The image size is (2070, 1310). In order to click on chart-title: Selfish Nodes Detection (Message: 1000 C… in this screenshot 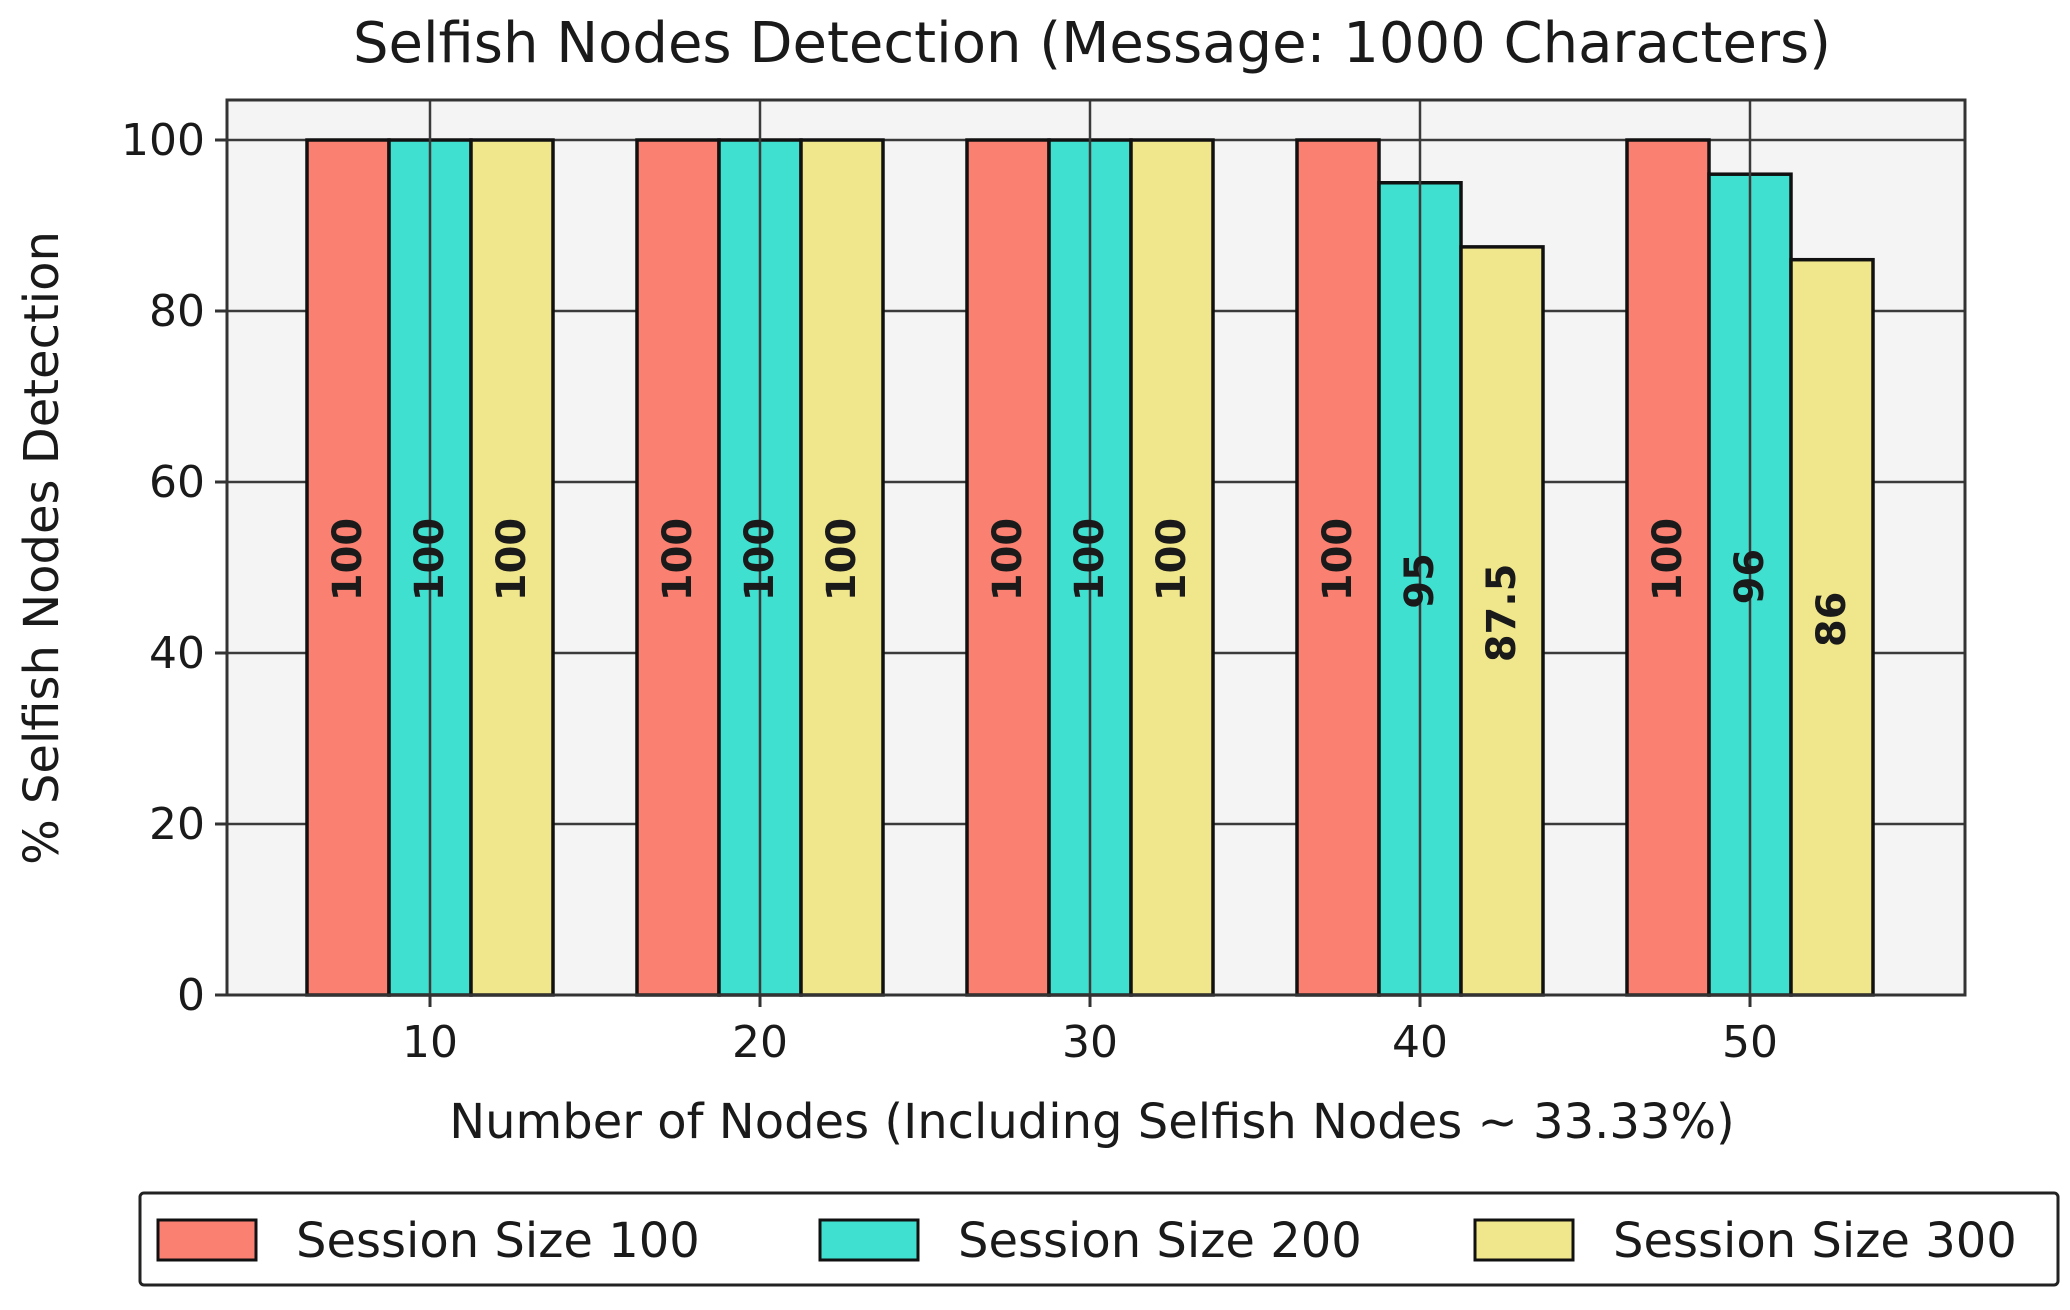, I will do `click(1092, 43)`.